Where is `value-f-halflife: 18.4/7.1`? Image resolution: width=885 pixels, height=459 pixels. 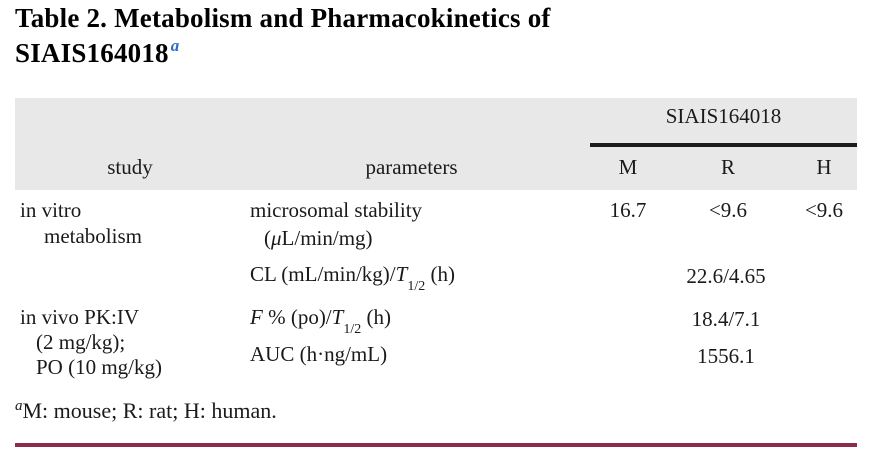
value-f-halflife: 18.4/7.1 is located at coordinates (726, 319).